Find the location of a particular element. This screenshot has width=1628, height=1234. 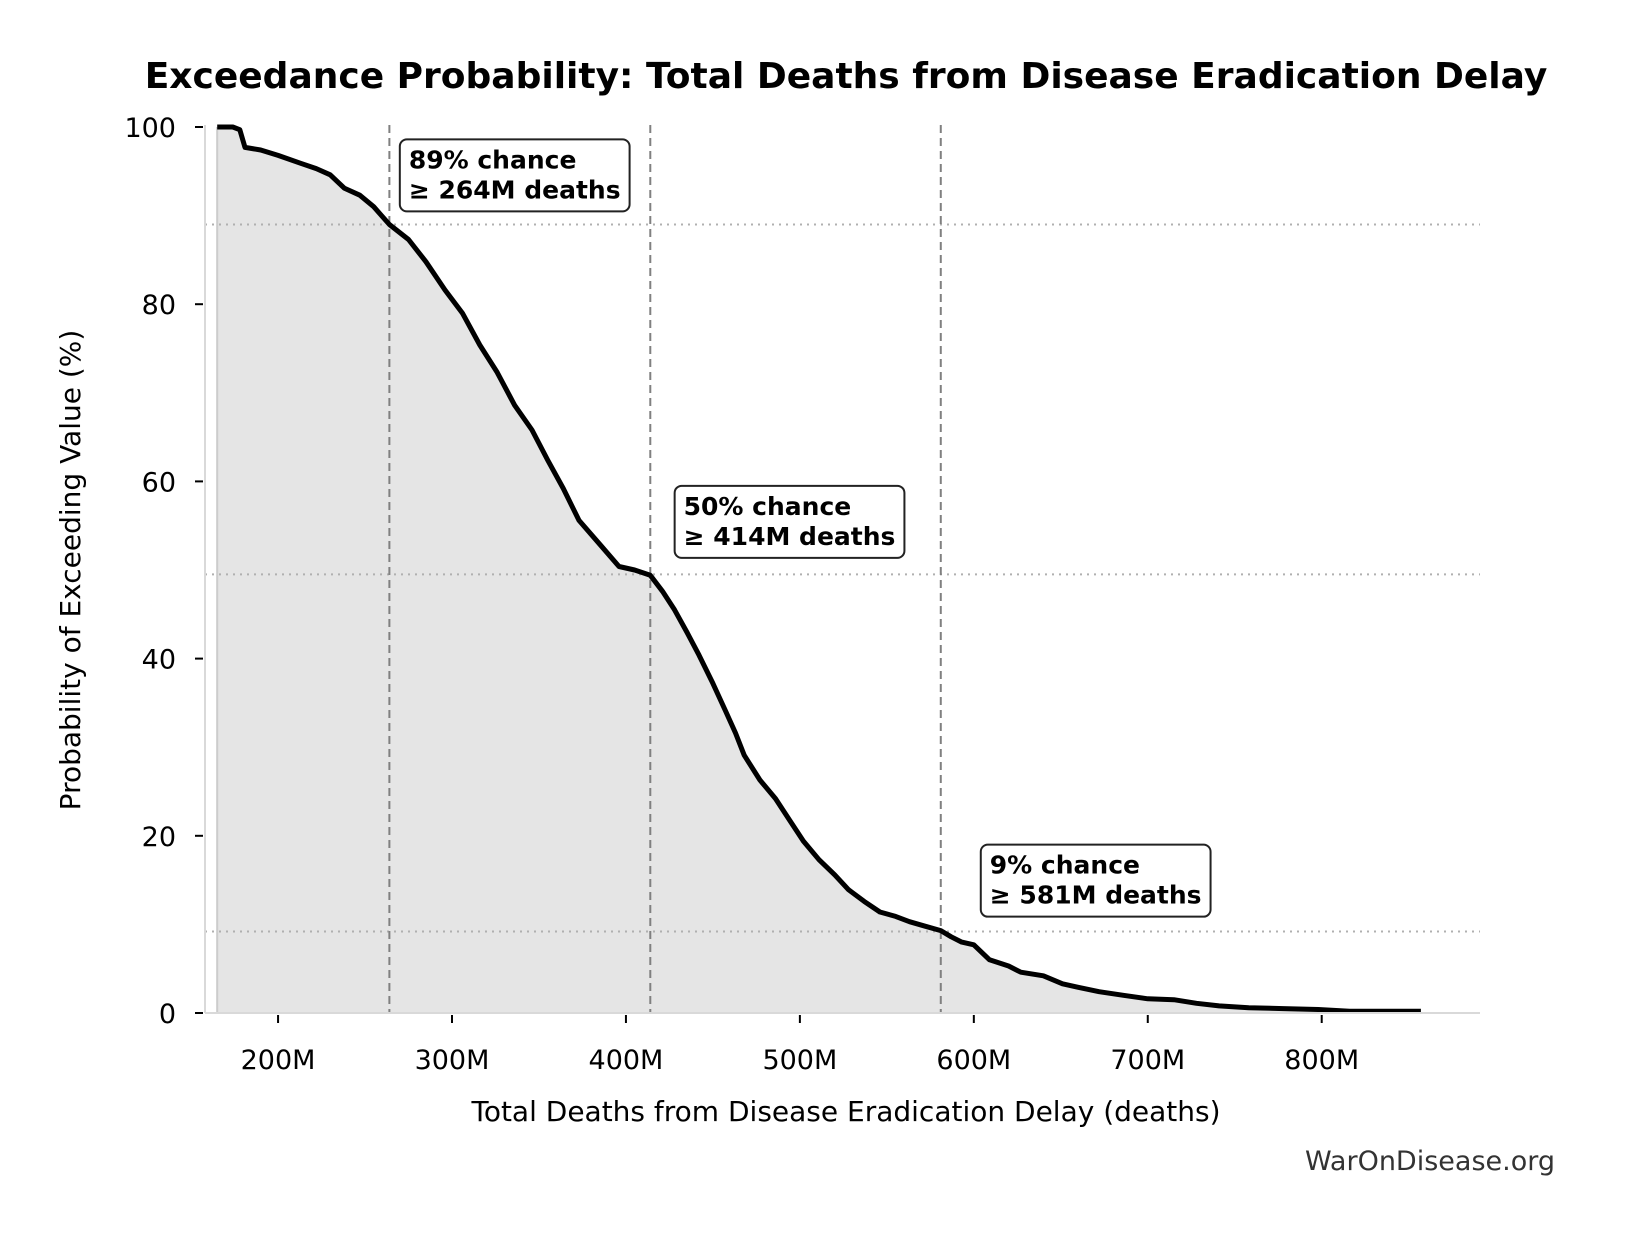

annotation-box-2: 9% chance≥ 581M deaths is located at coordinates (1095, 880).